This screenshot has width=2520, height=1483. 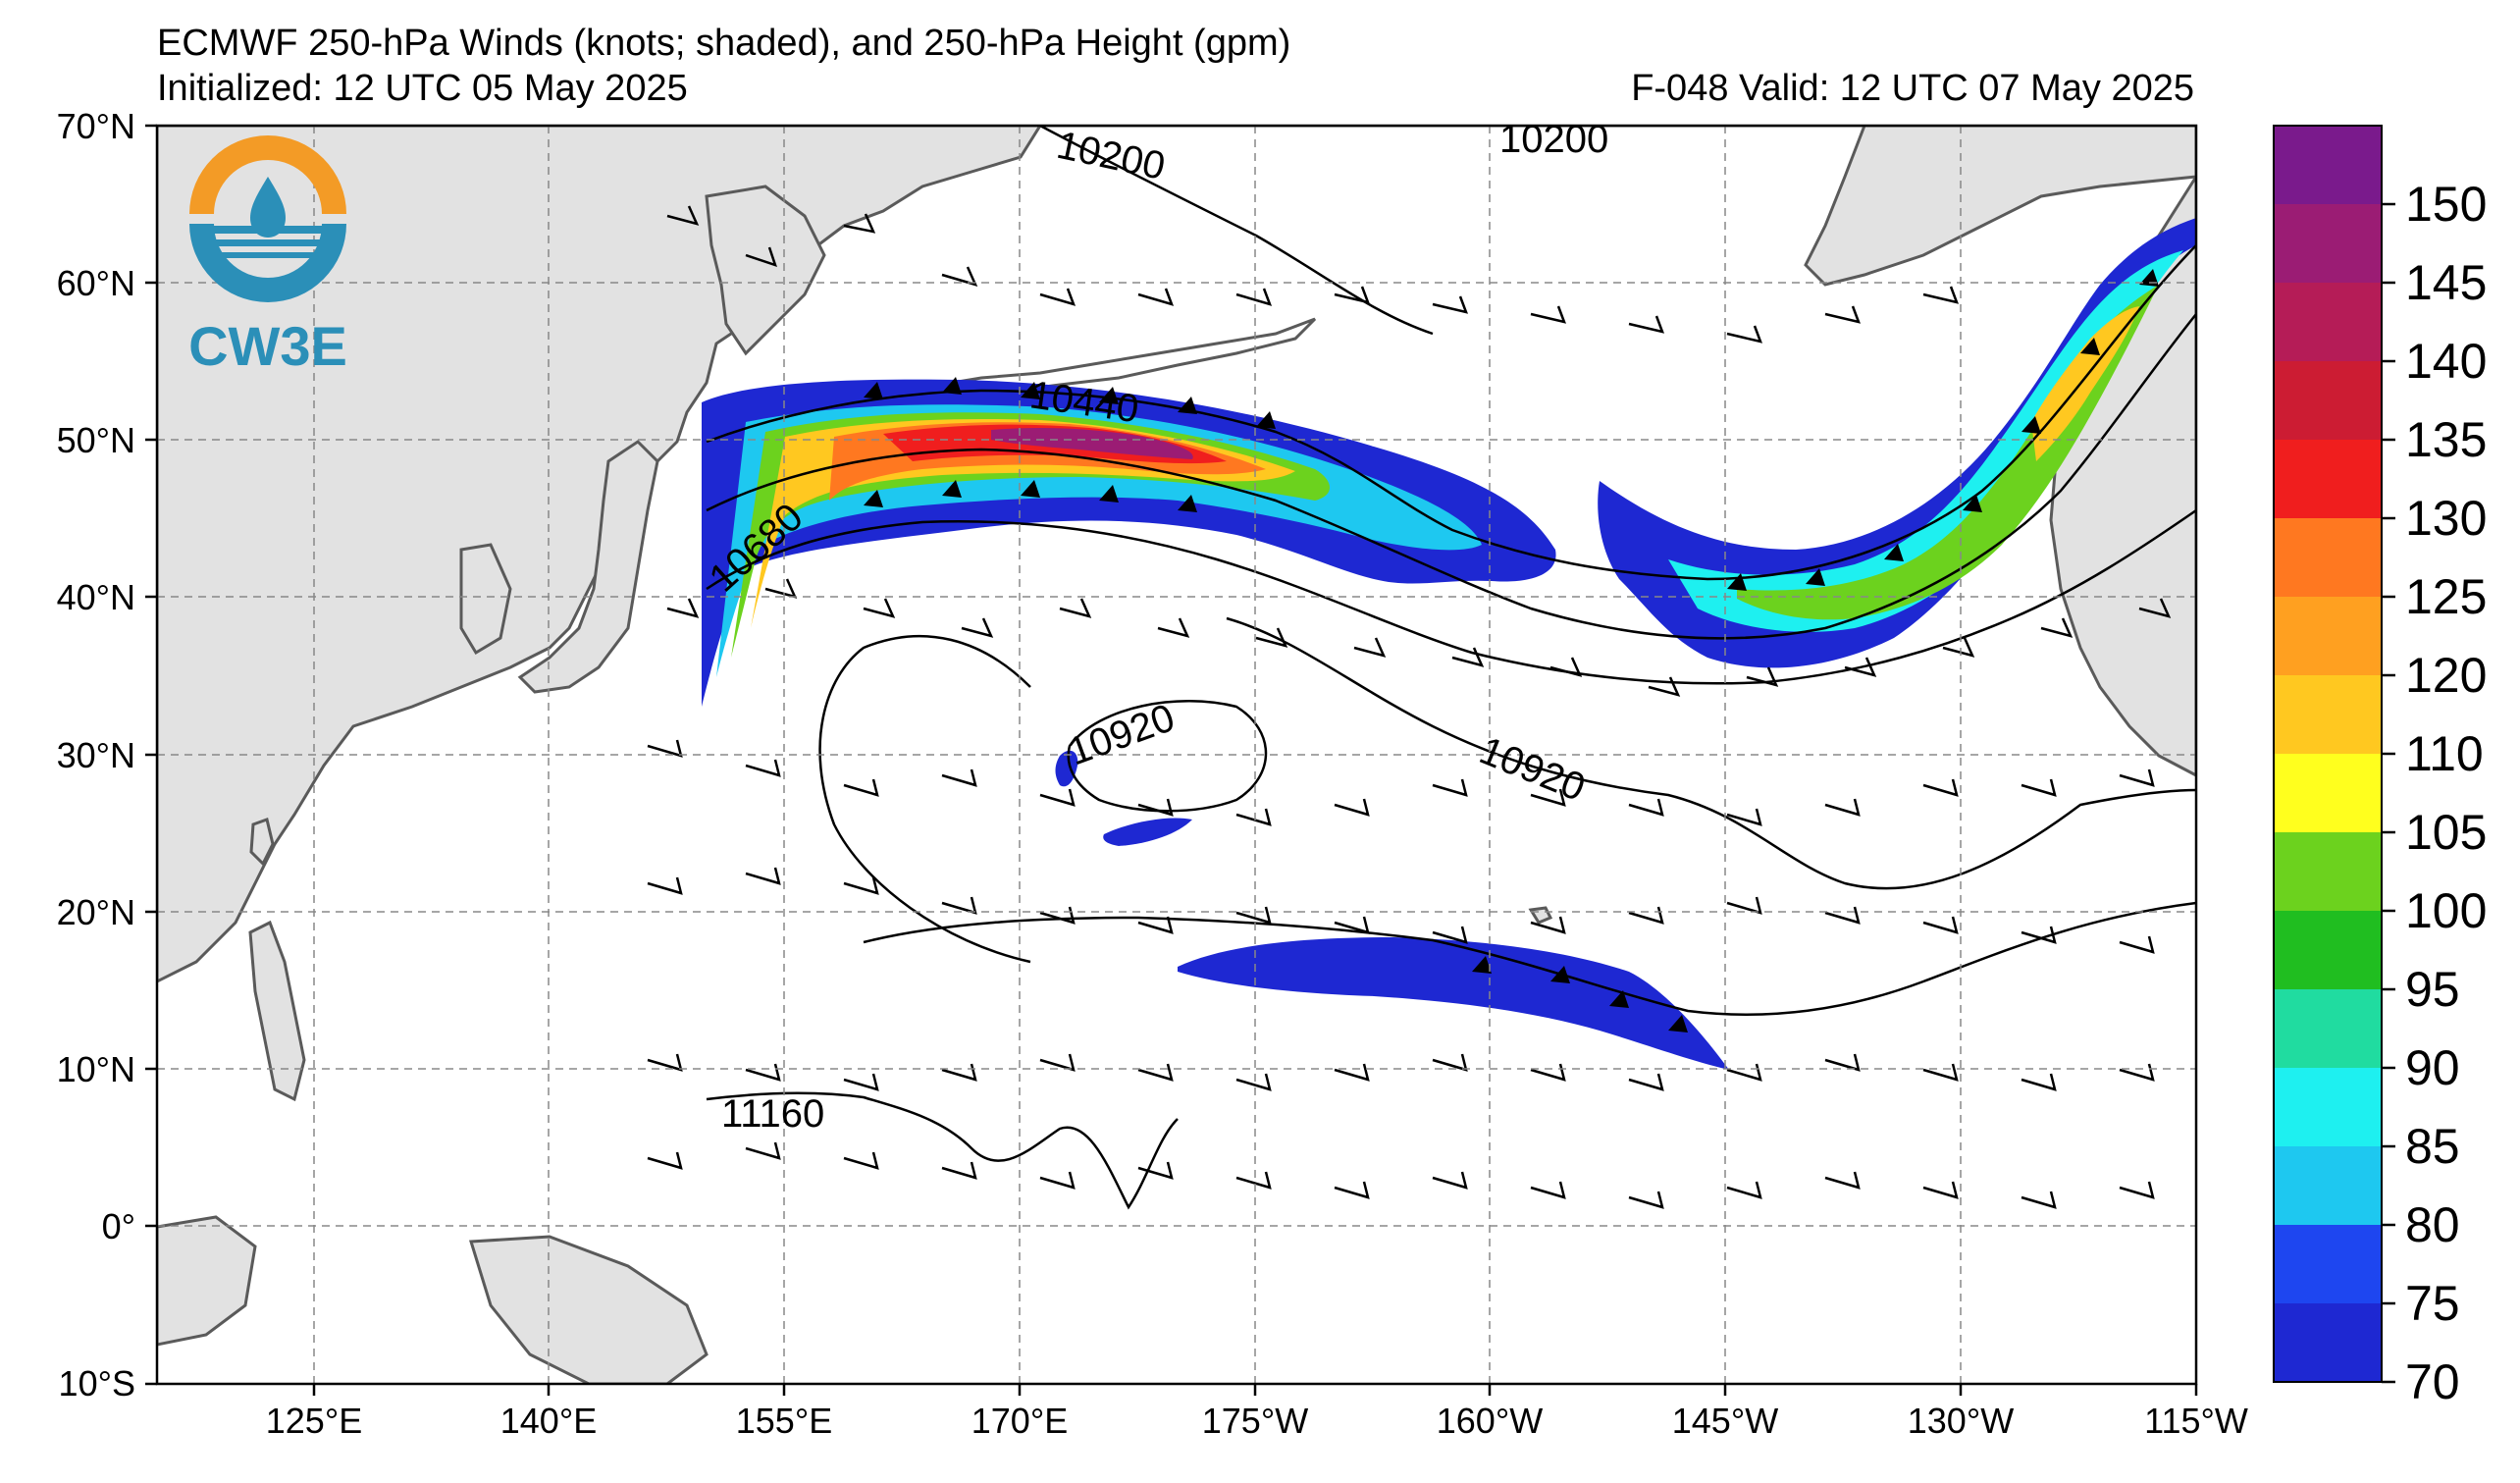 I want to click on valid-time: F-048 Valid: 12 UTC 07 May 2025, so click(x=1912, y=89).